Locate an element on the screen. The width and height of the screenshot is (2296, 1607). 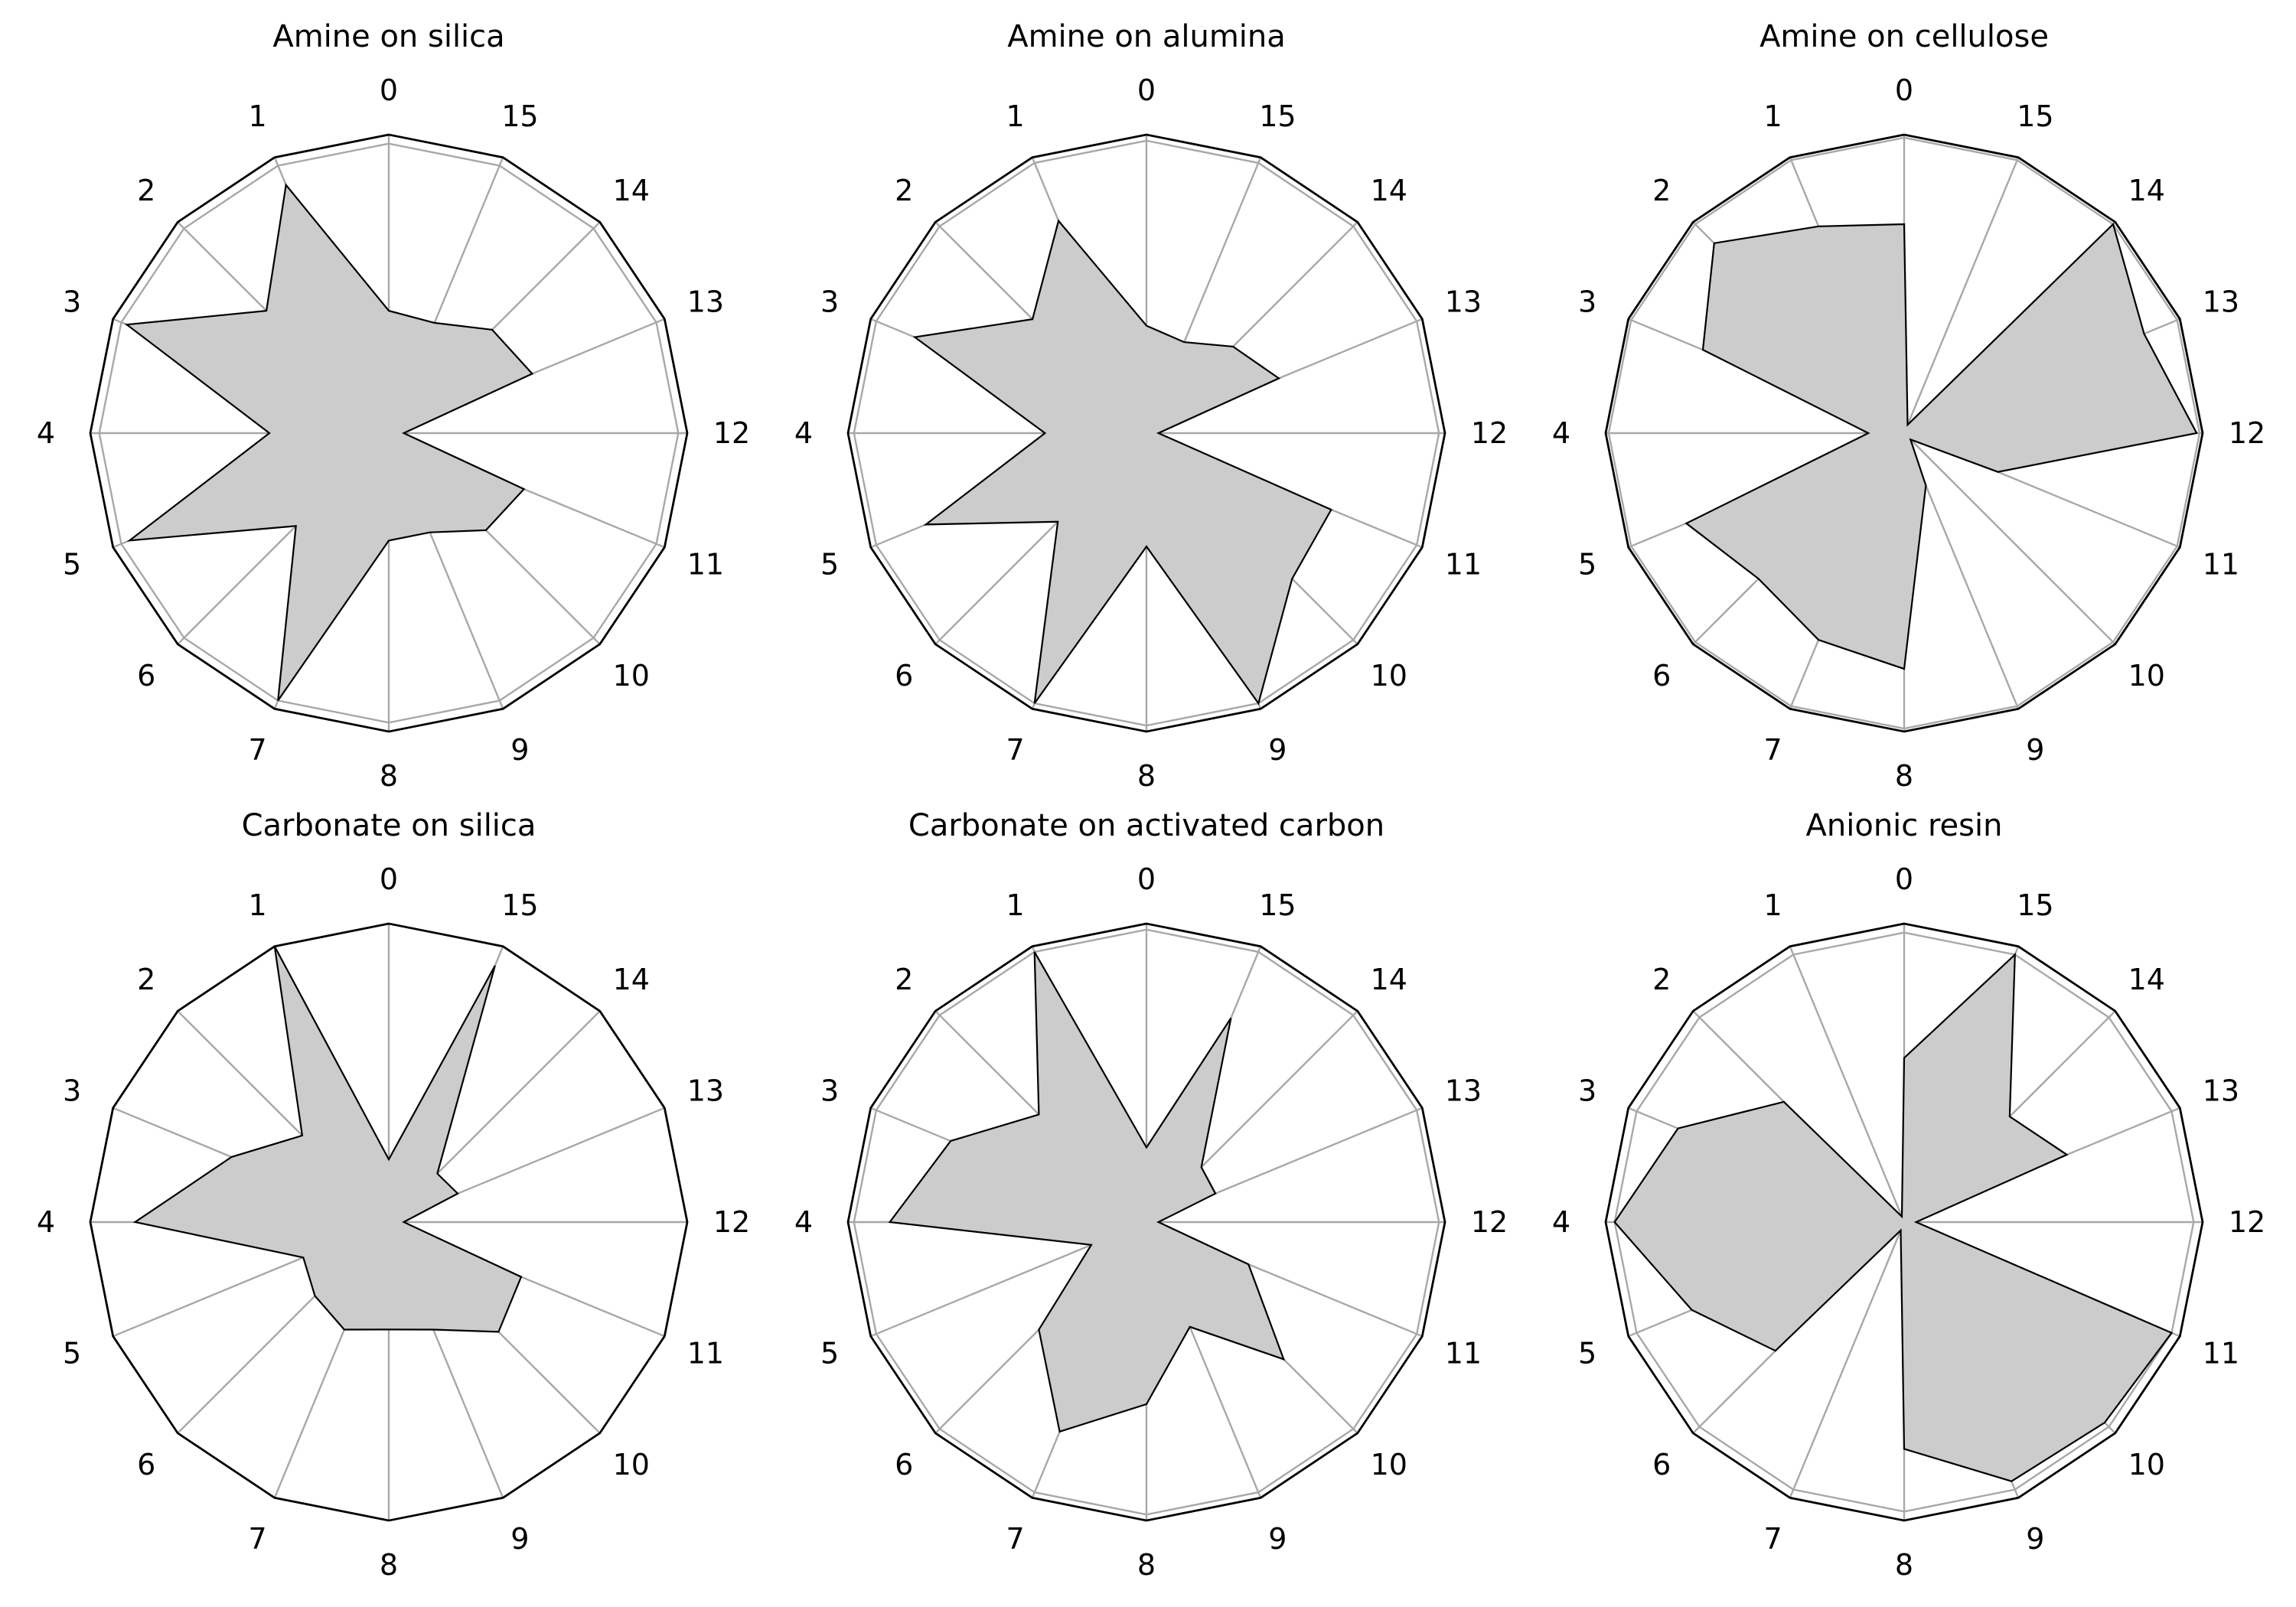
panel-title: Carbonate on silica is located at coordinates (389, 825).